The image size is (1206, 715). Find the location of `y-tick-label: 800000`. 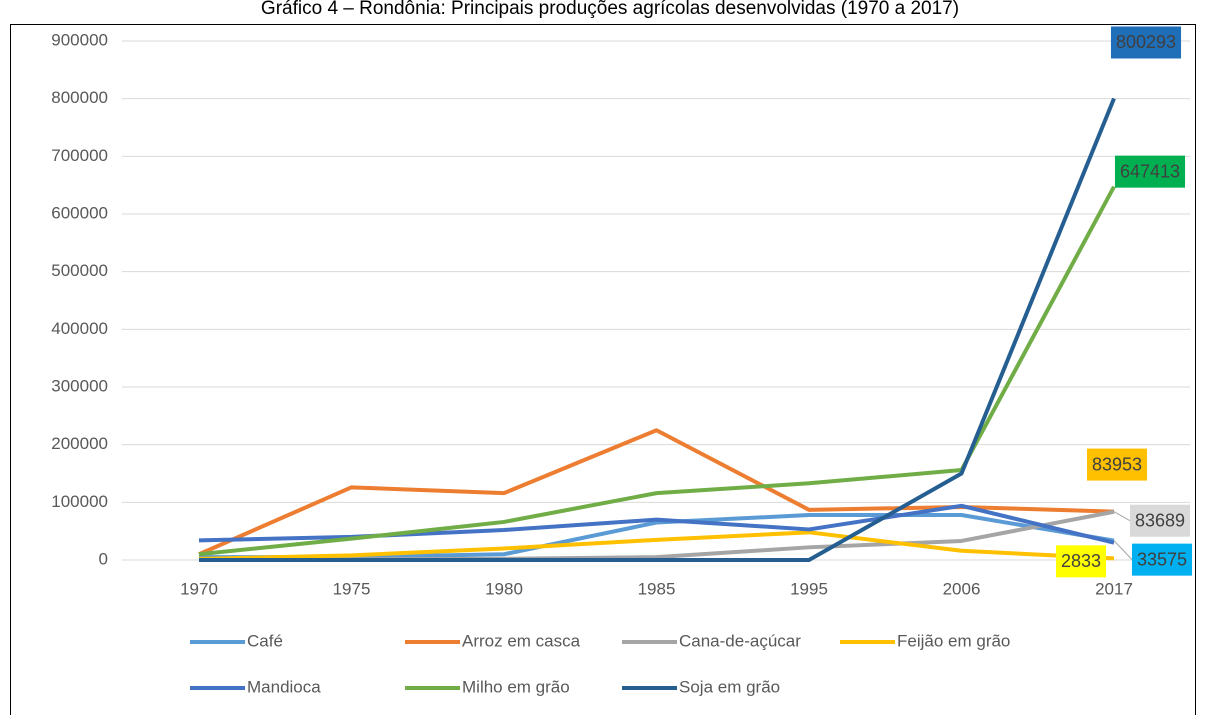

y-tick-label: 800000 is located at coordinates (79, 97).